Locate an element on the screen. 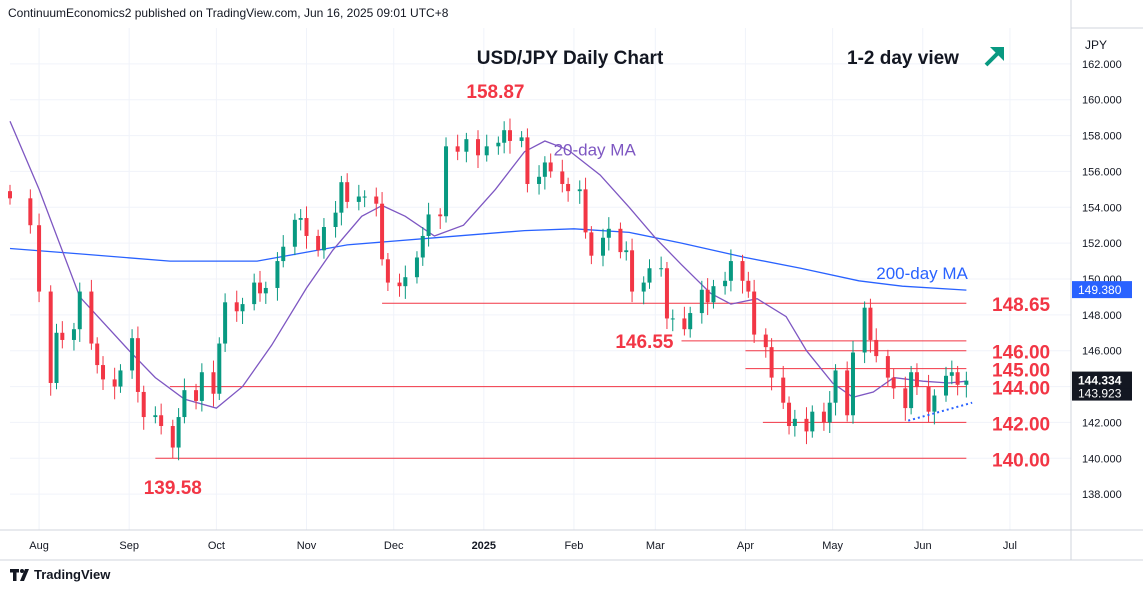  x-tick-label: 2025 is located at coordinates (484, 546).